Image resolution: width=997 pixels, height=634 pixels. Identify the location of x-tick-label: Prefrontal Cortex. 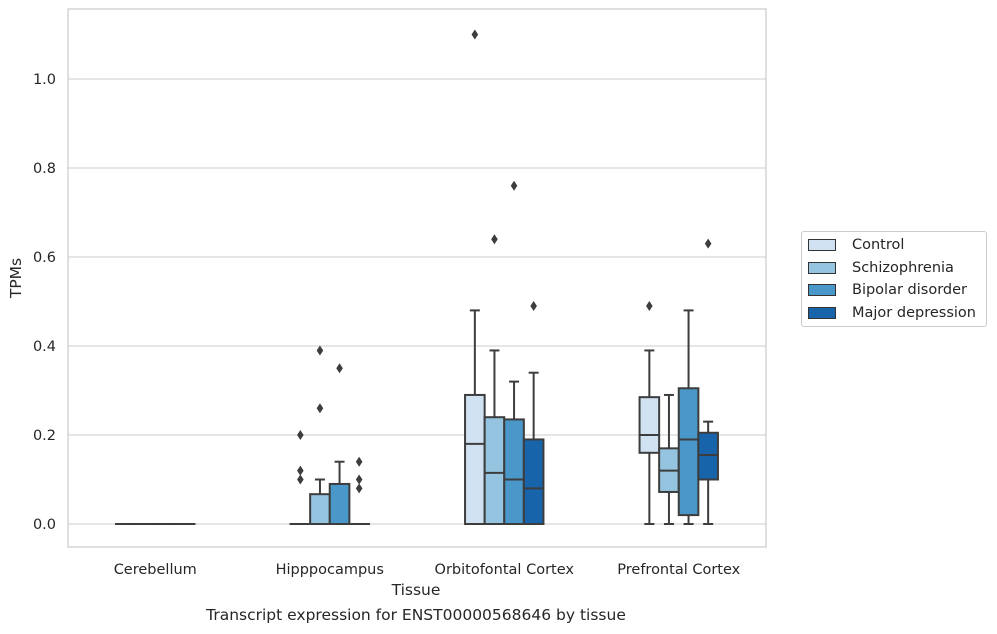
(678, 570).